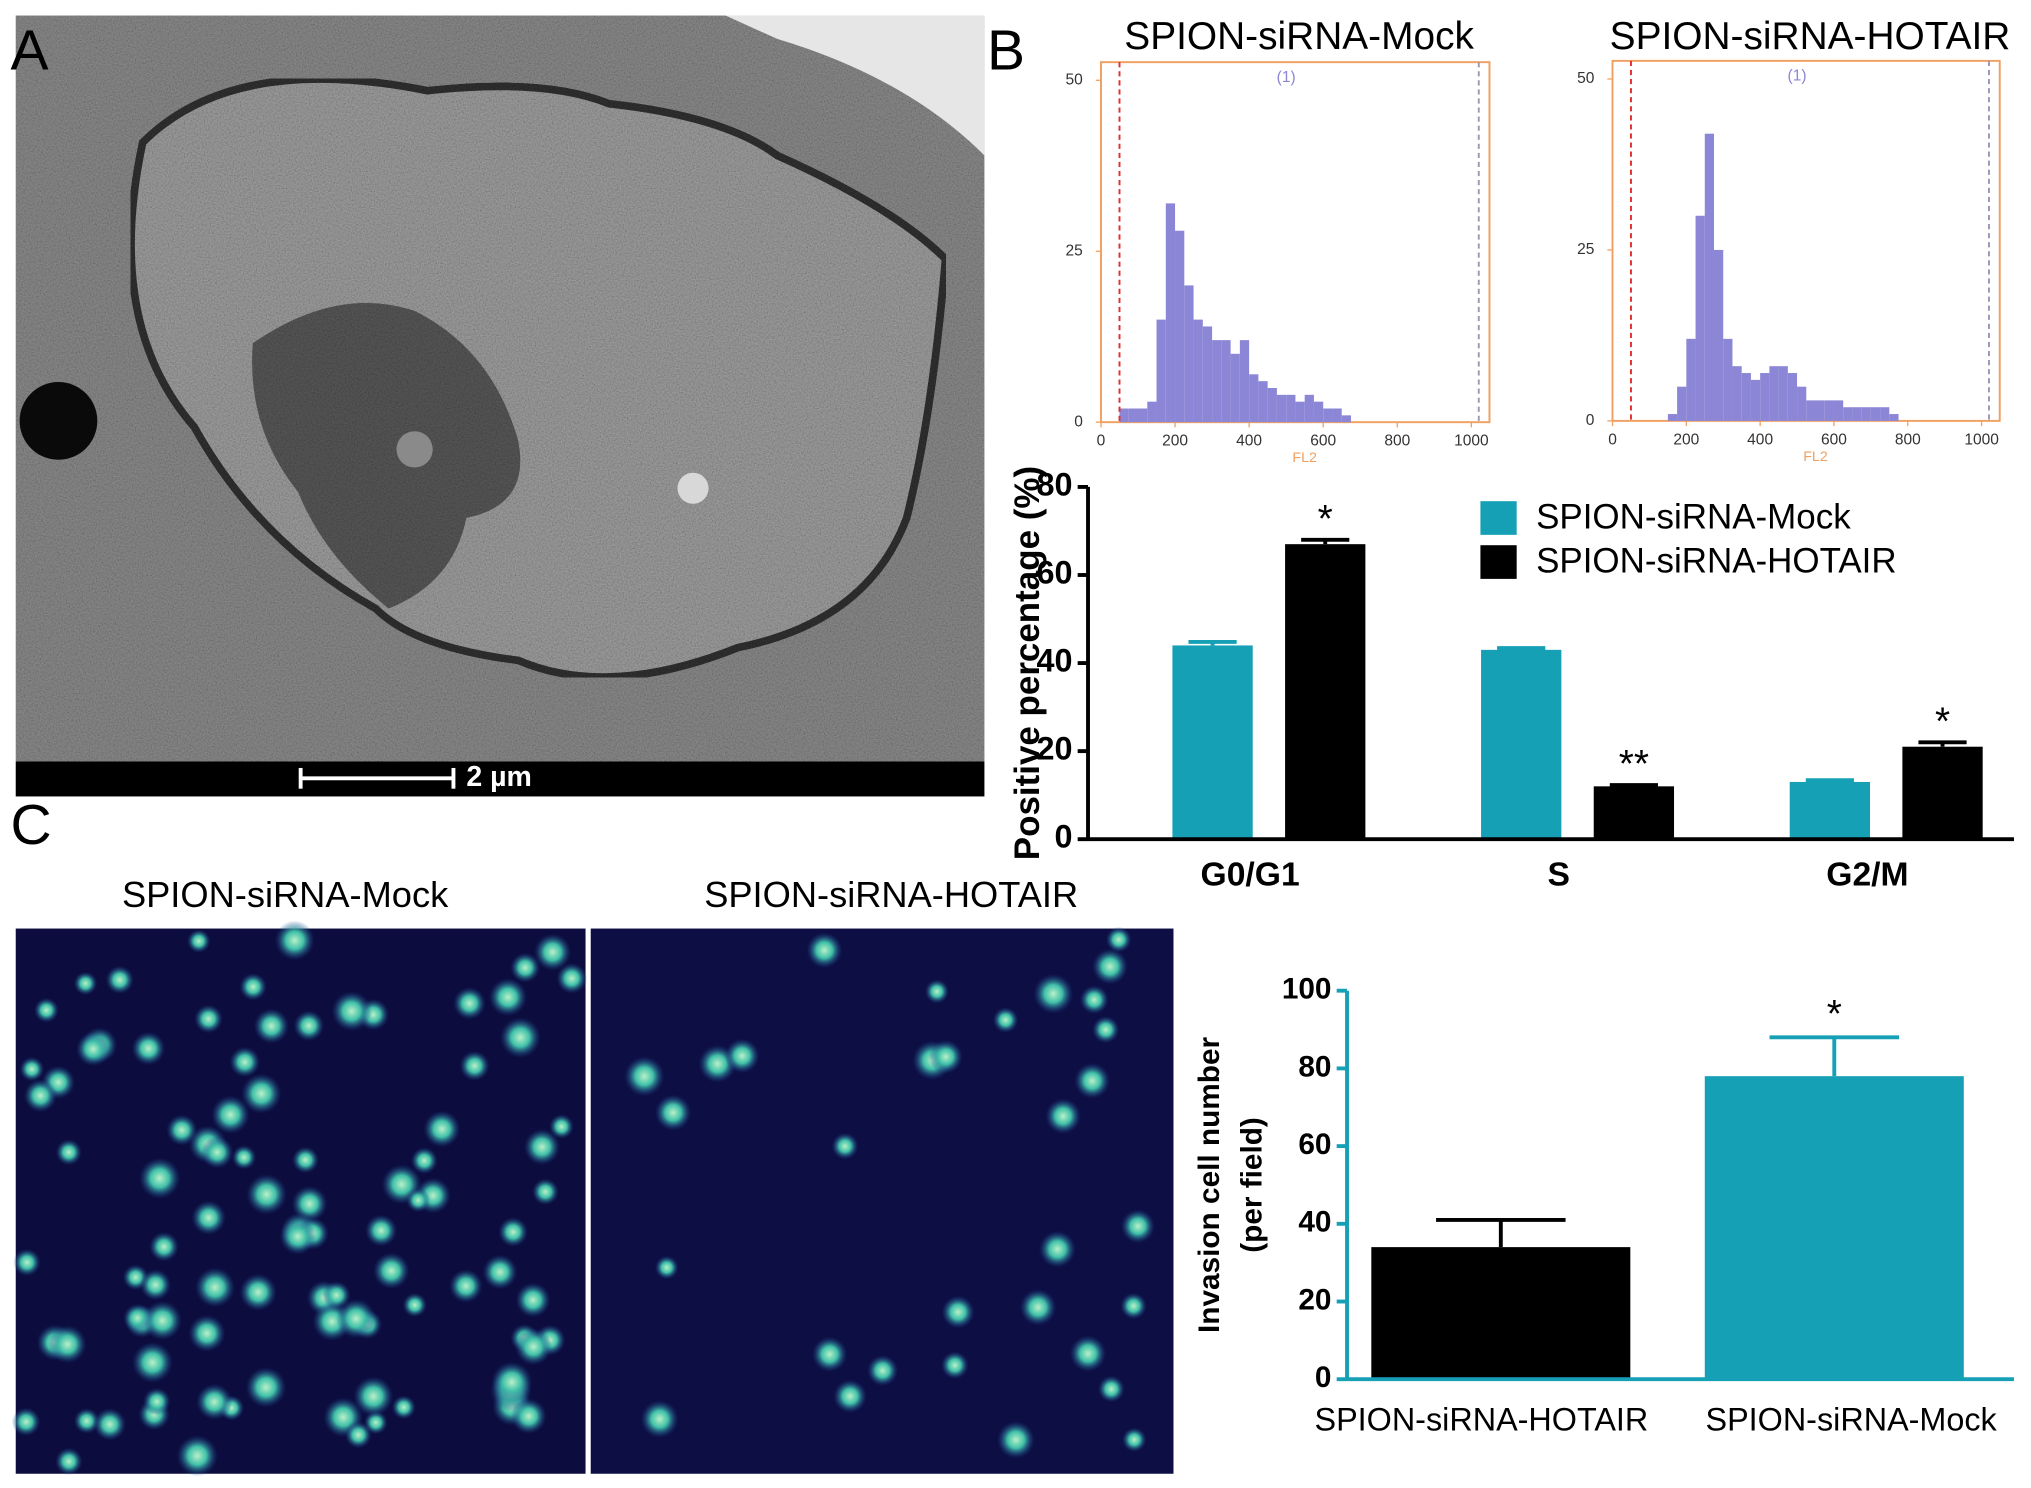 The width and height of the screenshot is (2031, 1488). Describe the element at coordinates (1299, 36) in the screenshot. I see `chart-title: SPION-siRNA-Mock` at that location.